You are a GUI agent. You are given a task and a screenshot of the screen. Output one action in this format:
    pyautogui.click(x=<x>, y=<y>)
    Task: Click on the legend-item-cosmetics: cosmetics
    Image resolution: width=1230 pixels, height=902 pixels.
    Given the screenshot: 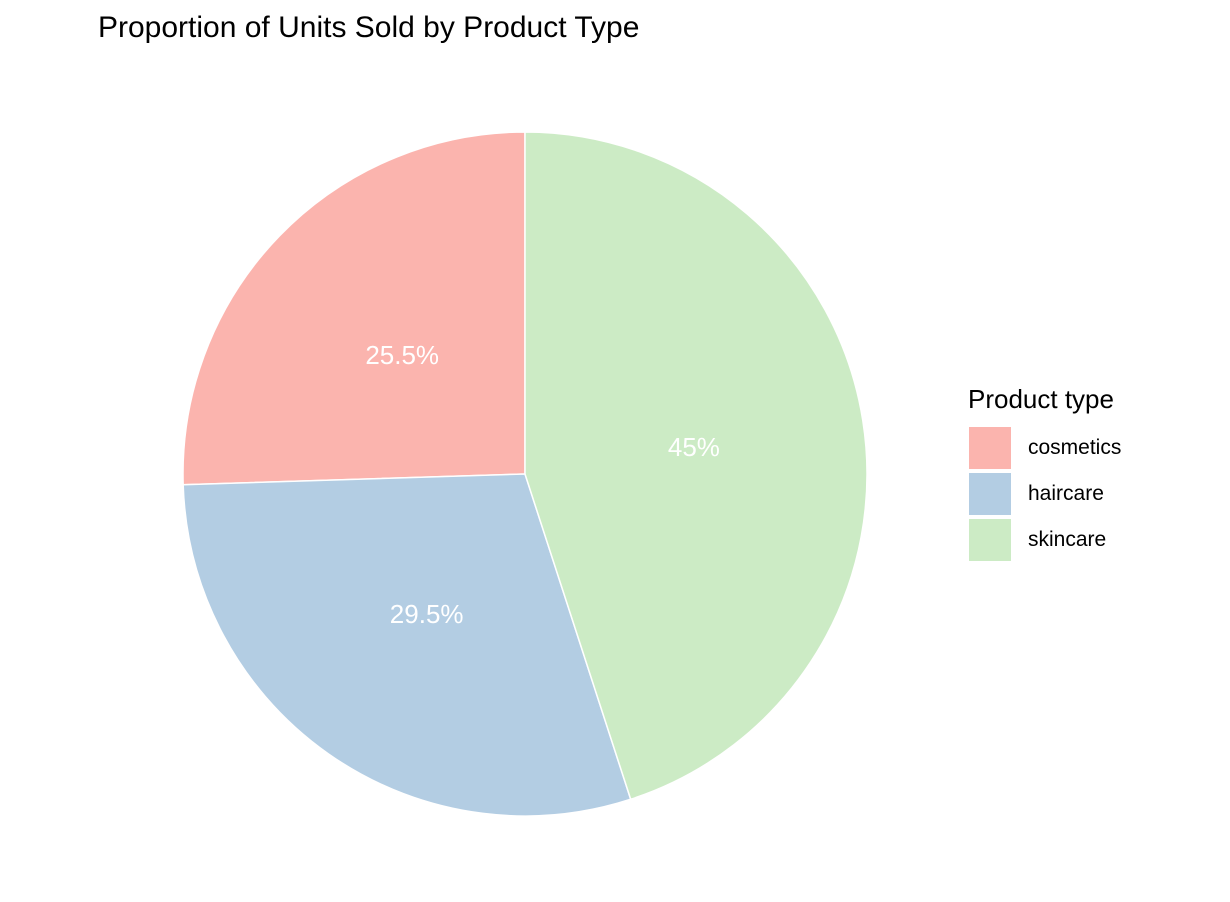 What is the action you would take?
    pyautogui.click(x=1044, y=448)
    